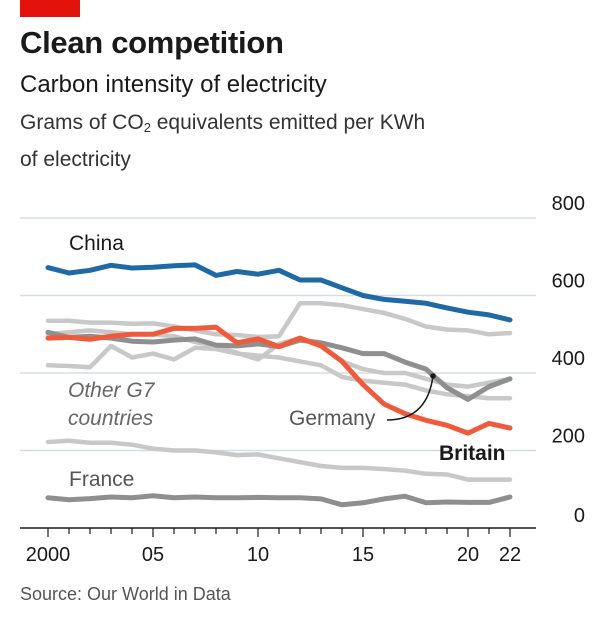 This screenshot has height=626, width=608. I want to click on label-other-line2: countries, so click(111, 418).